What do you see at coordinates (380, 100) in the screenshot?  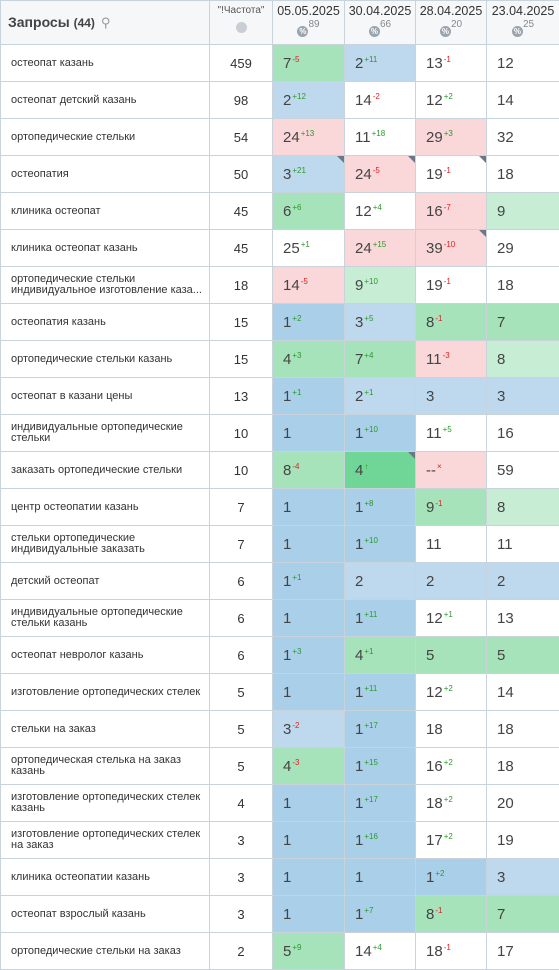 I see `position-cell: 14-2` at bounding box center [380, 100].